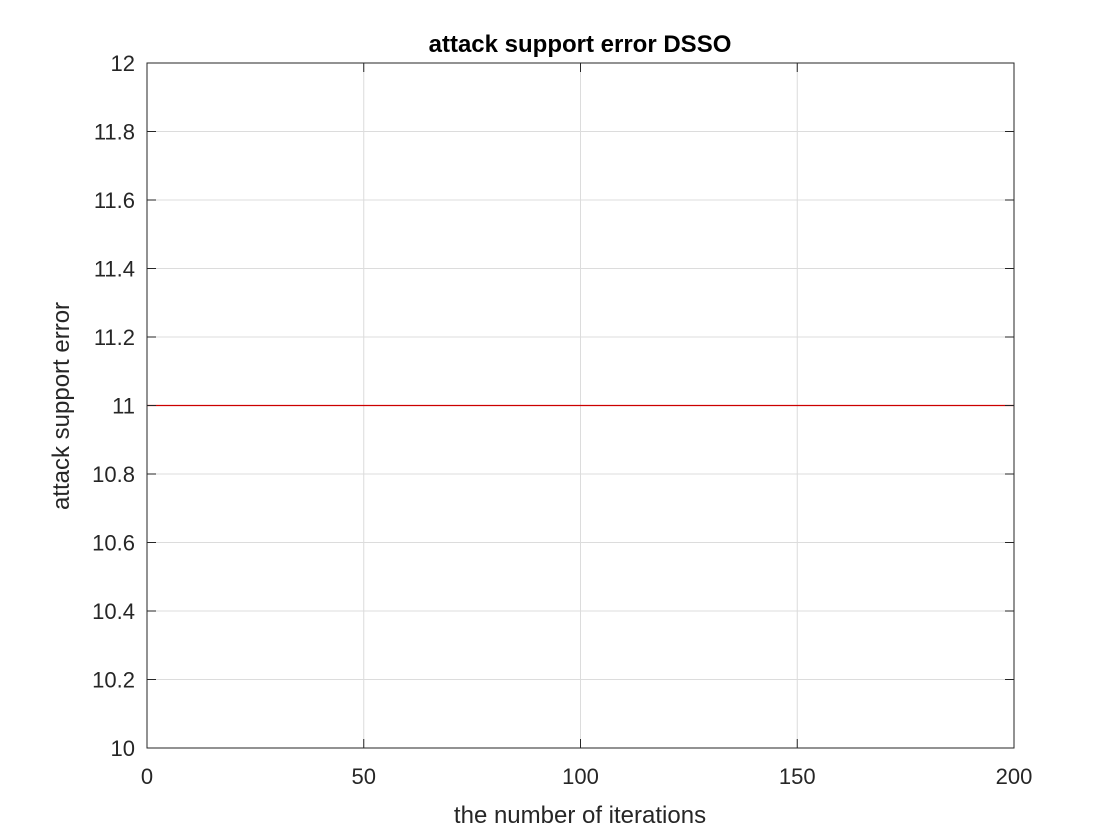  What do you see at coordinates (113, 680) in the screenshot?
I see `y-tick-label: 10.2` at bounding box center [113, 680].